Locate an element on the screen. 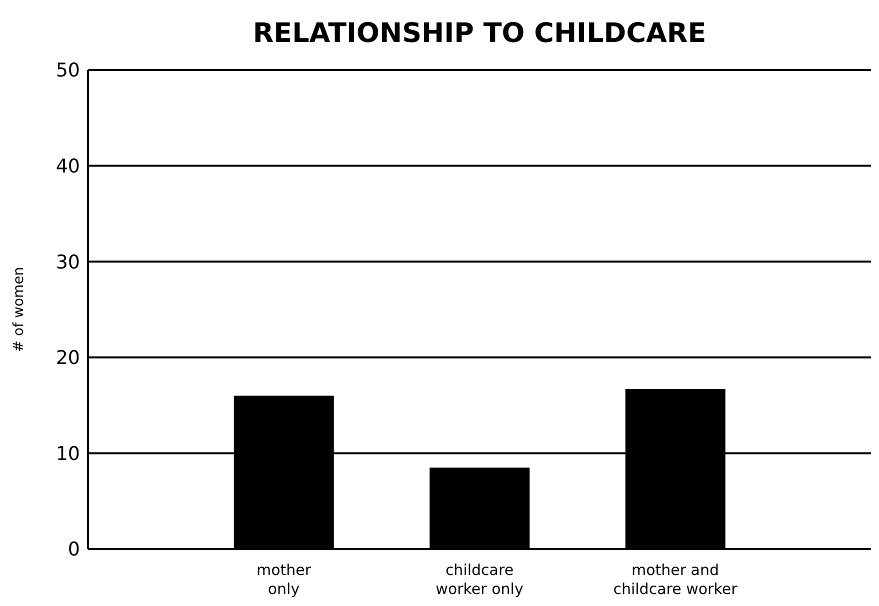  y-axis-title: # of women is located at coordinates (18, 309).